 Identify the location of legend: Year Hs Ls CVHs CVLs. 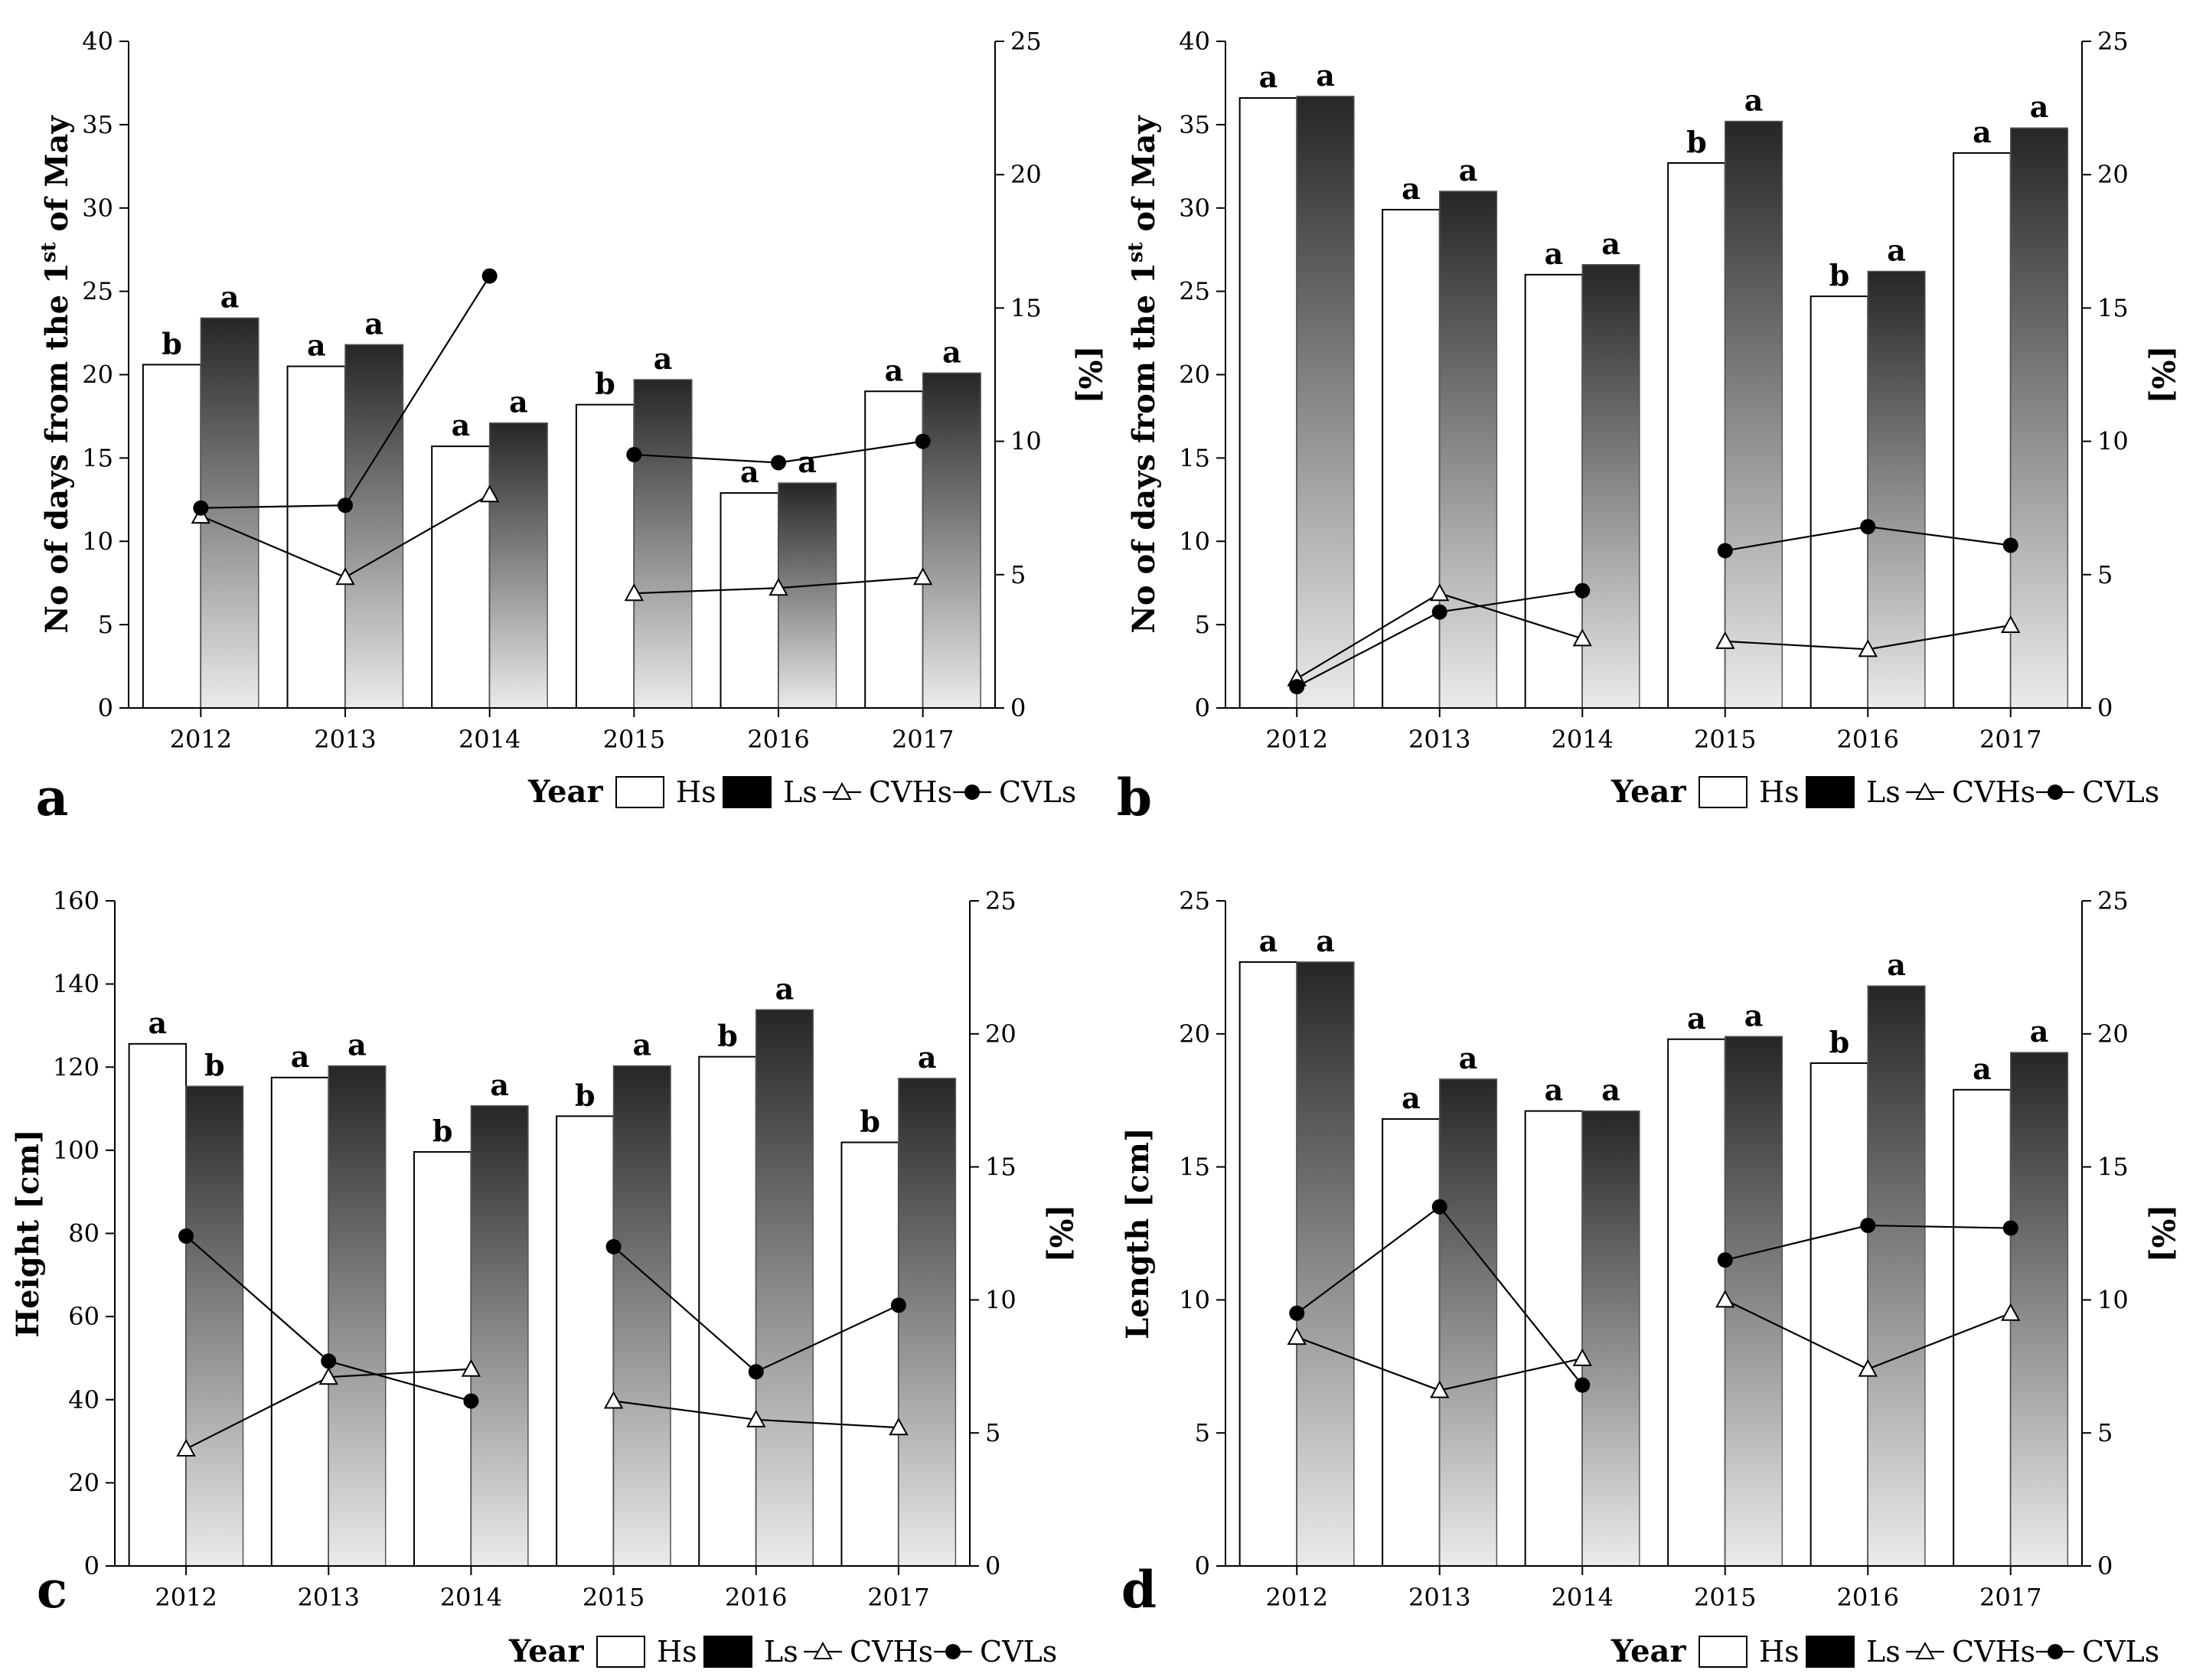
(1884, 1651).